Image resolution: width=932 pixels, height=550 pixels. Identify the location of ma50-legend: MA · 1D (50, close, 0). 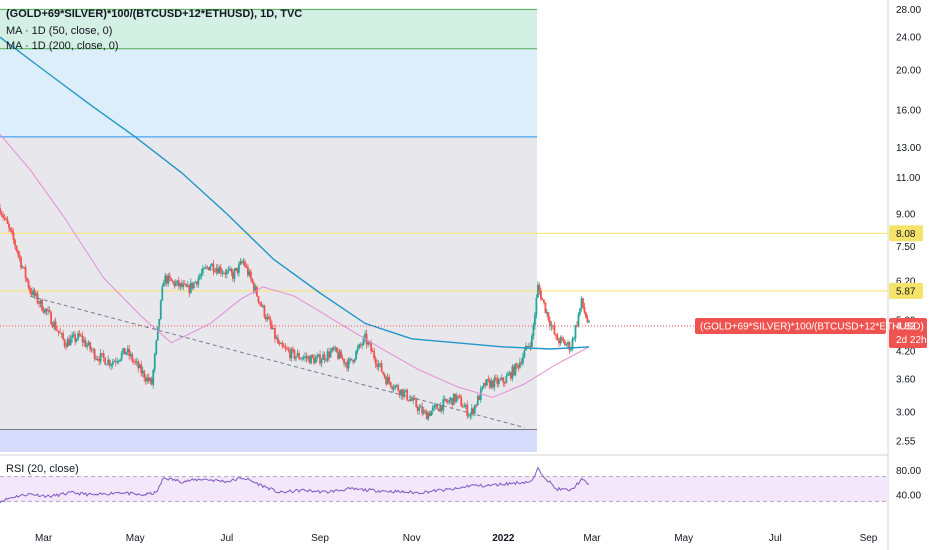
(59, 31).